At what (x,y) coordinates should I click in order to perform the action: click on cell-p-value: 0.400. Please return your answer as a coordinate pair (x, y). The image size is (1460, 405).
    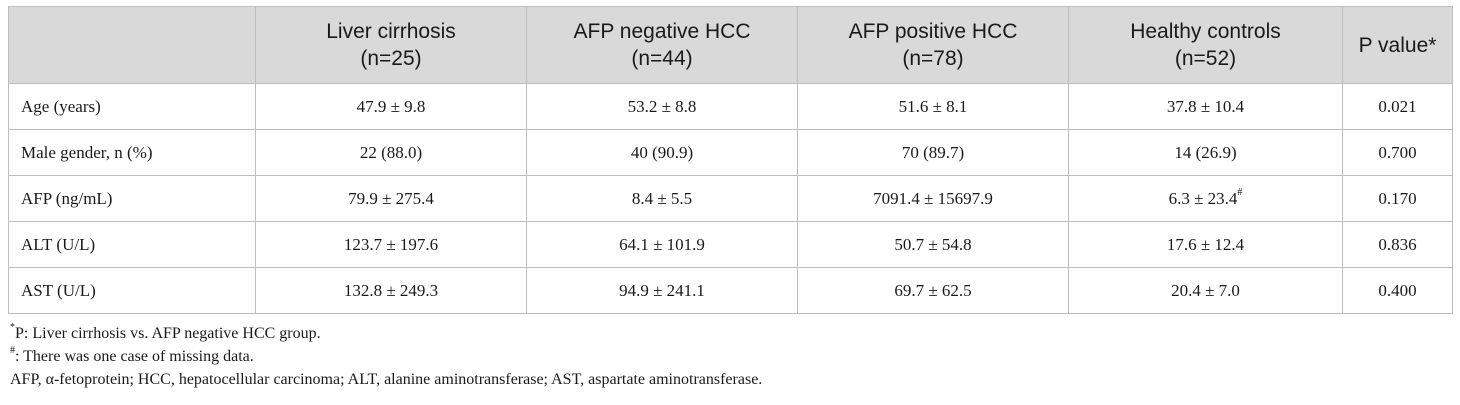
    Looking at the image, I should click on (1397, 290).